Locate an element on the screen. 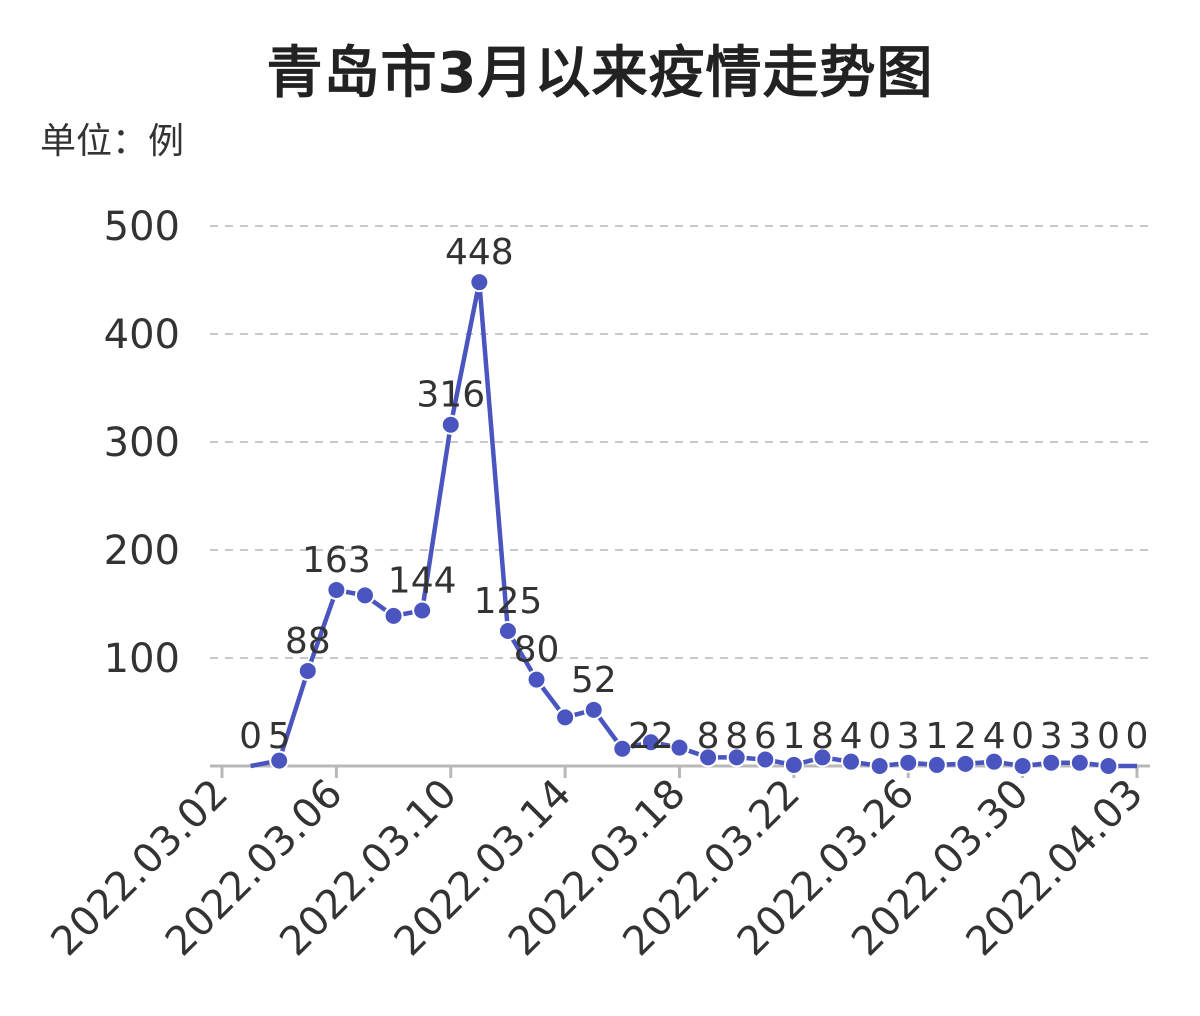 This screenshot has width=1200, height=1016. data-label: 125 is located at coordinates (508, 601).